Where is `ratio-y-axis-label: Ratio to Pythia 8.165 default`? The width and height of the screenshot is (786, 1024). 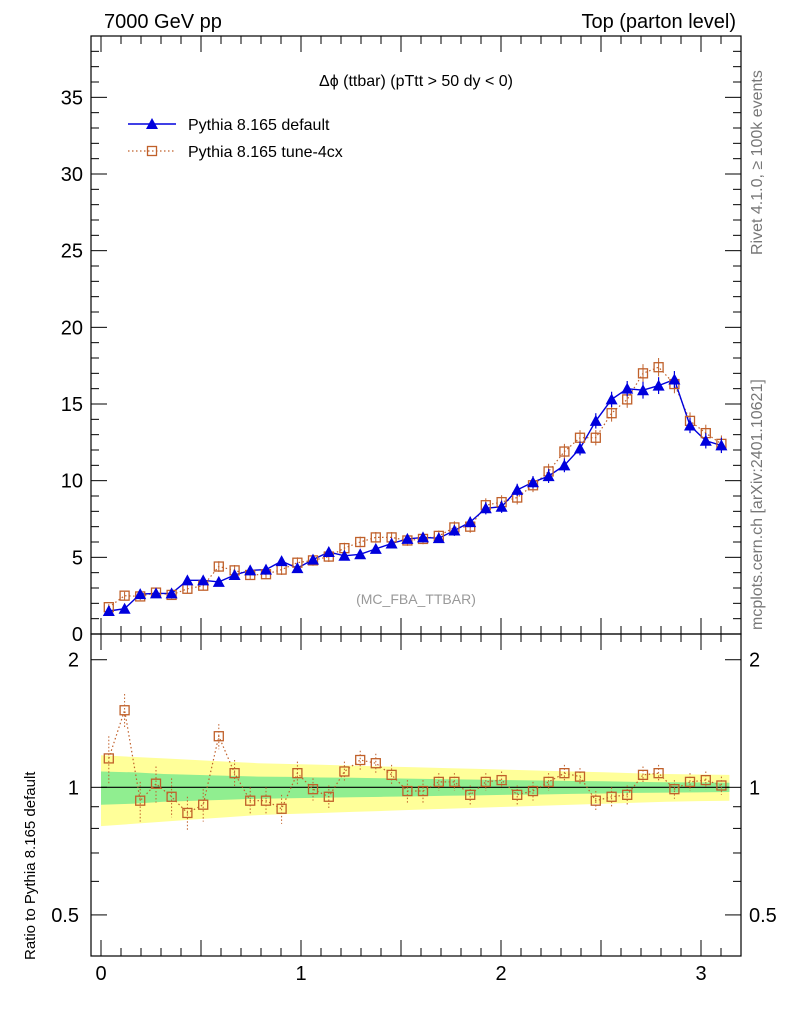
ratio-y-axis-label: Ratio to Pythia 8.165 default is located at coordinates (30, 865).